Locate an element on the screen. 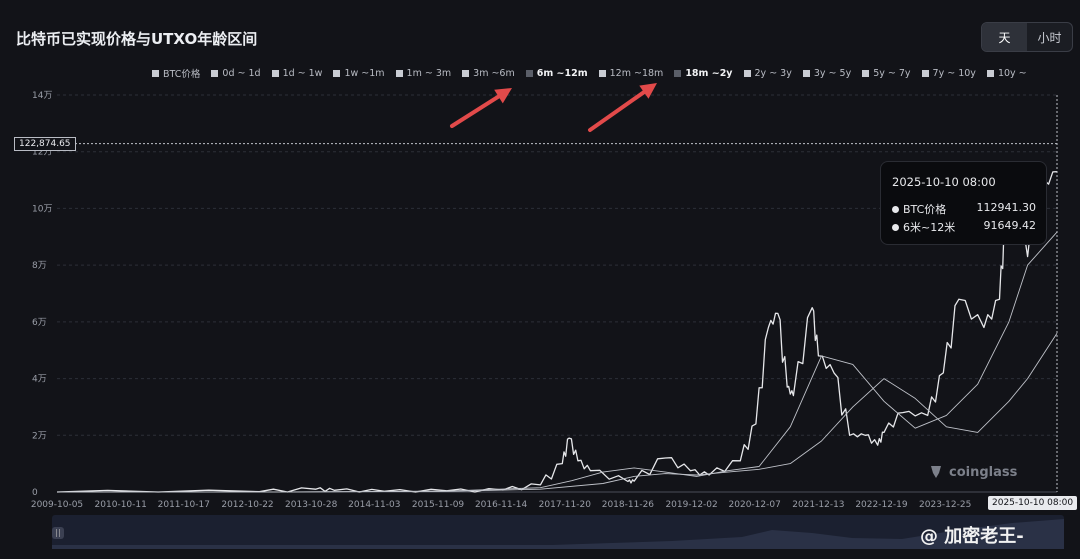 This screenshot has width=1080, height=559. navigator-handle-icon: || is located at coordinates (58, 533).